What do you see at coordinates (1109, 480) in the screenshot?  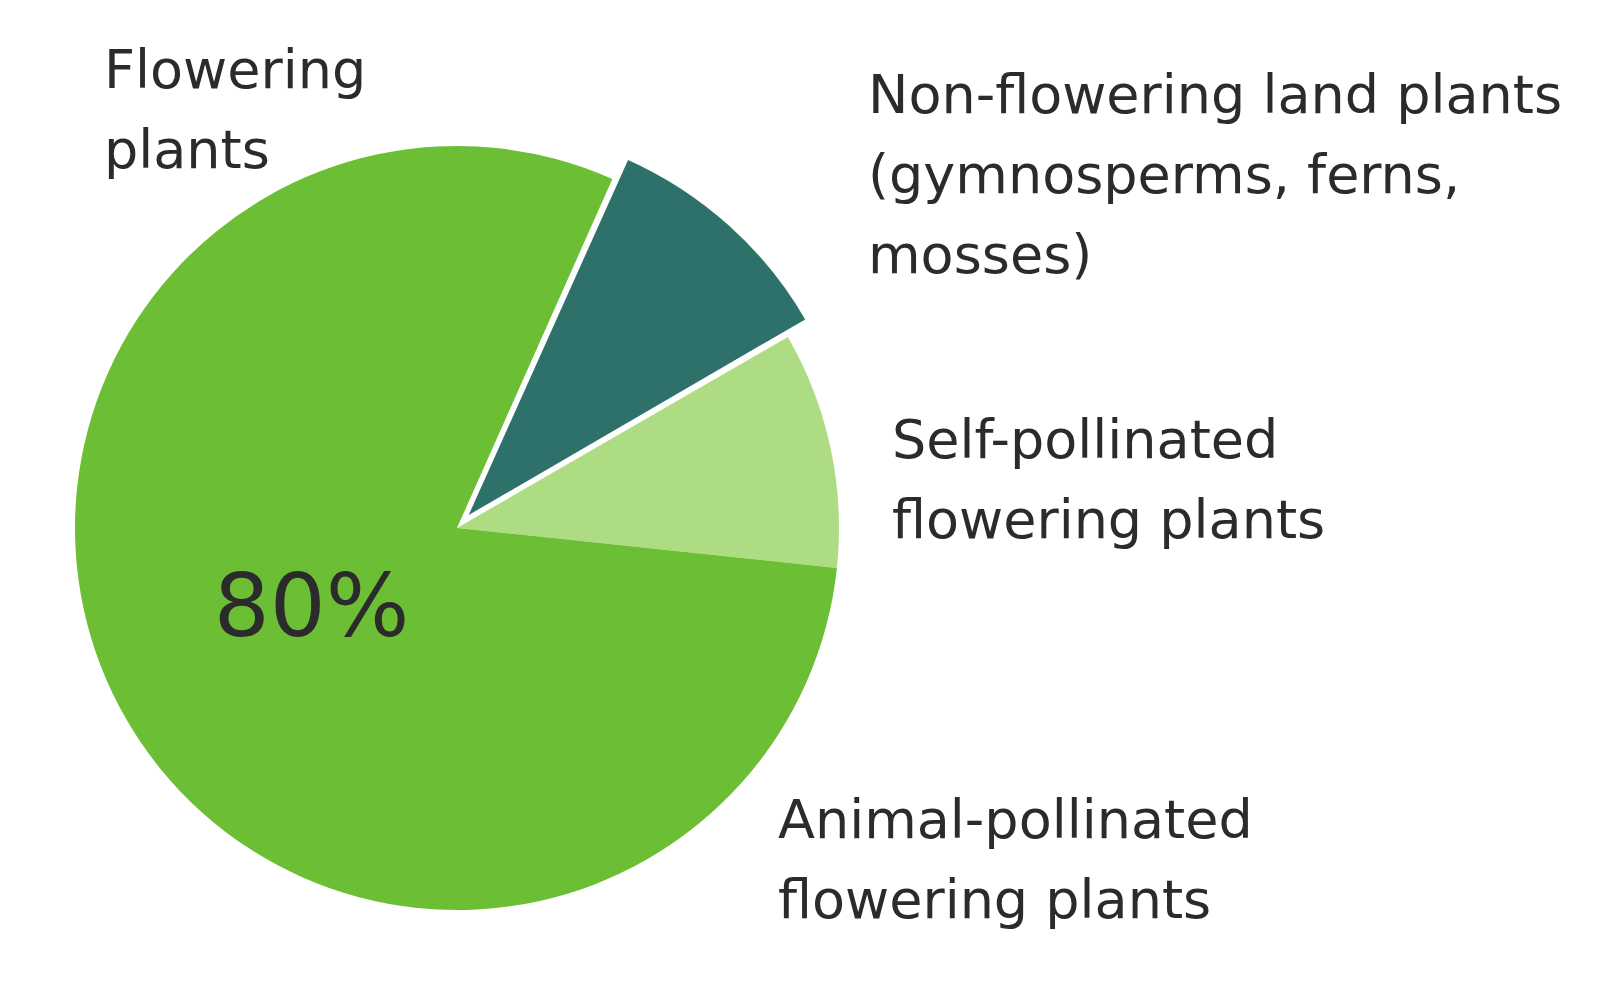 I see `slice-label: Self-pollinated flowering plants` at bounding box center [1109, 480].